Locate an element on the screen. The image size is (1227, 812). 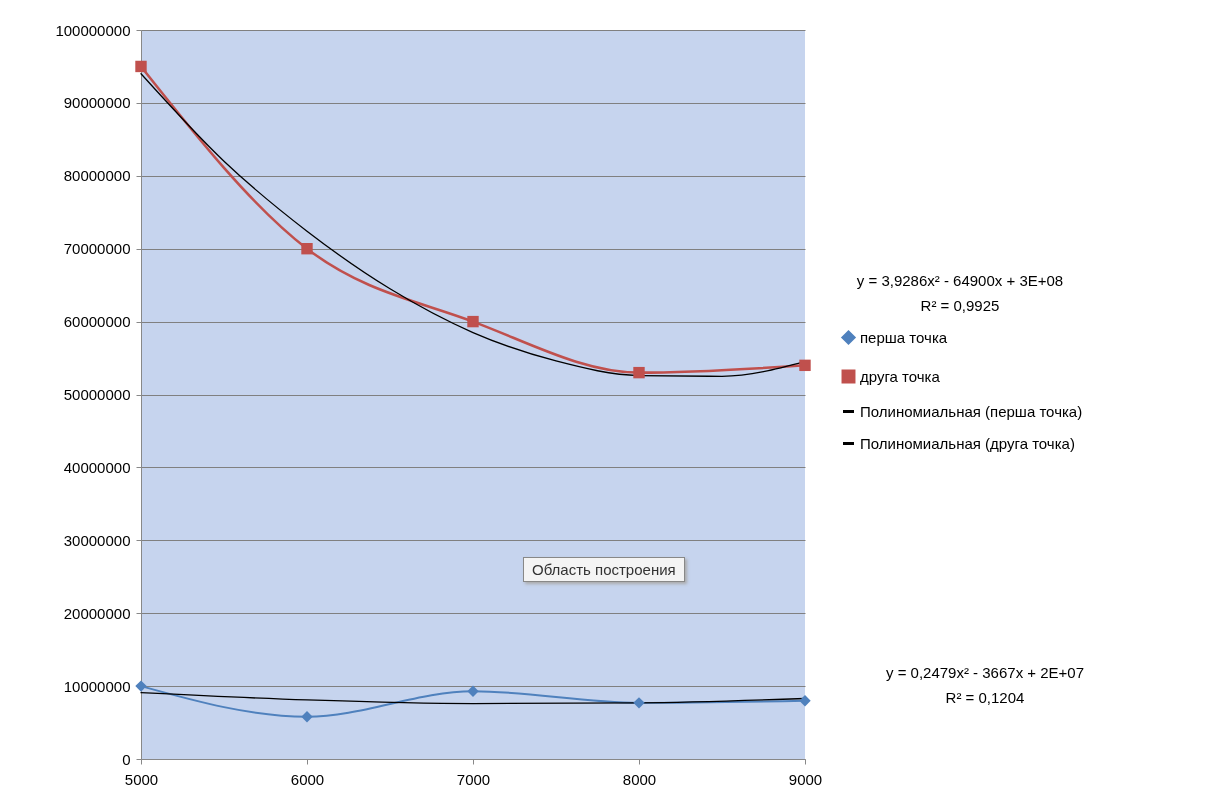
x-tick-label: 7000 is located at coordinates (473, 779).